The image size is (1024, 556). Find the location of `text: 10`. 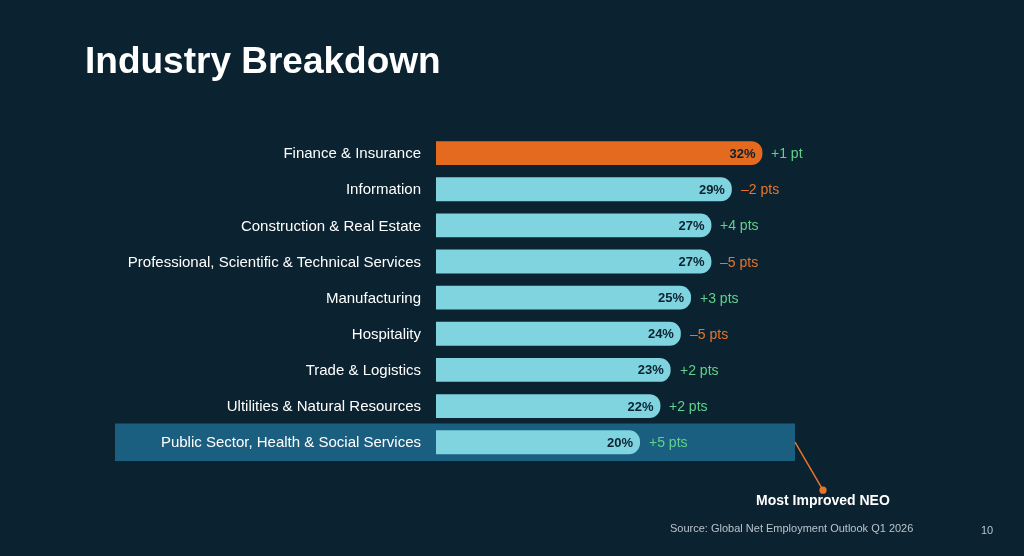

text: 10 is located at coordinates (987, 530).